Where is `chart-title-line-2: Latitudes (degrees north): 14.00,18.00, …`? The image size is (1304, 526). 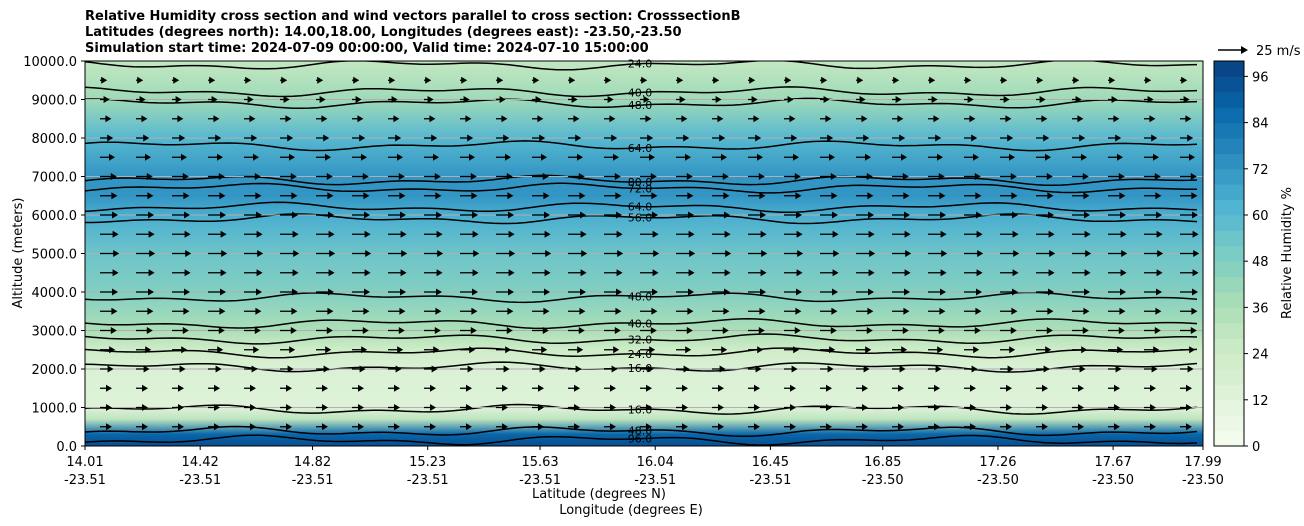
chart-title-line-2: Latitudes (degrees north): 14.00,18.00, … is located at coordinates (383, 32).